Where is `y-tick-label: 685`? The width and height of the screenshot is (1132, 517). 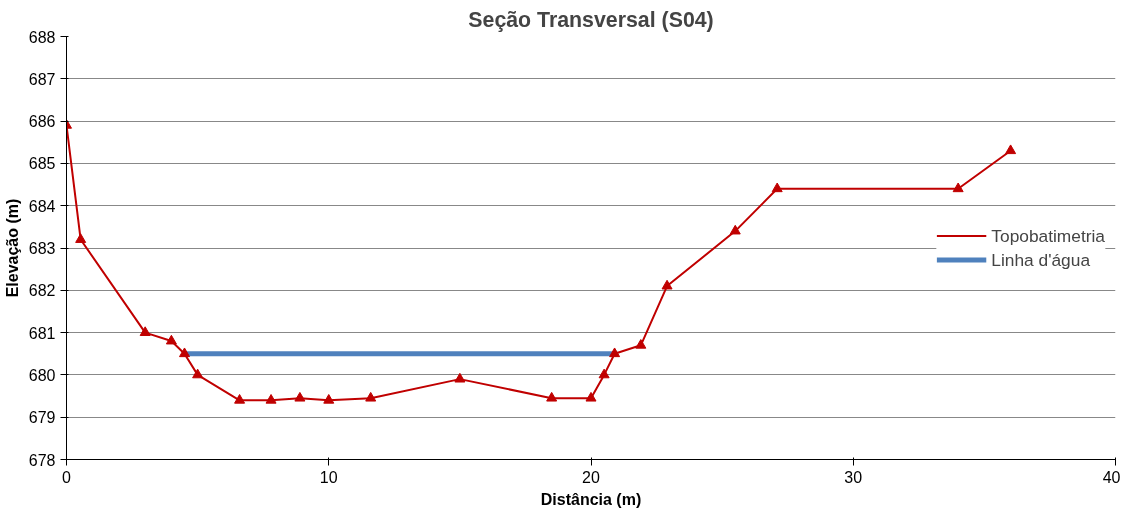
y-tick-label: 685 is located at coordinates (42, 164).